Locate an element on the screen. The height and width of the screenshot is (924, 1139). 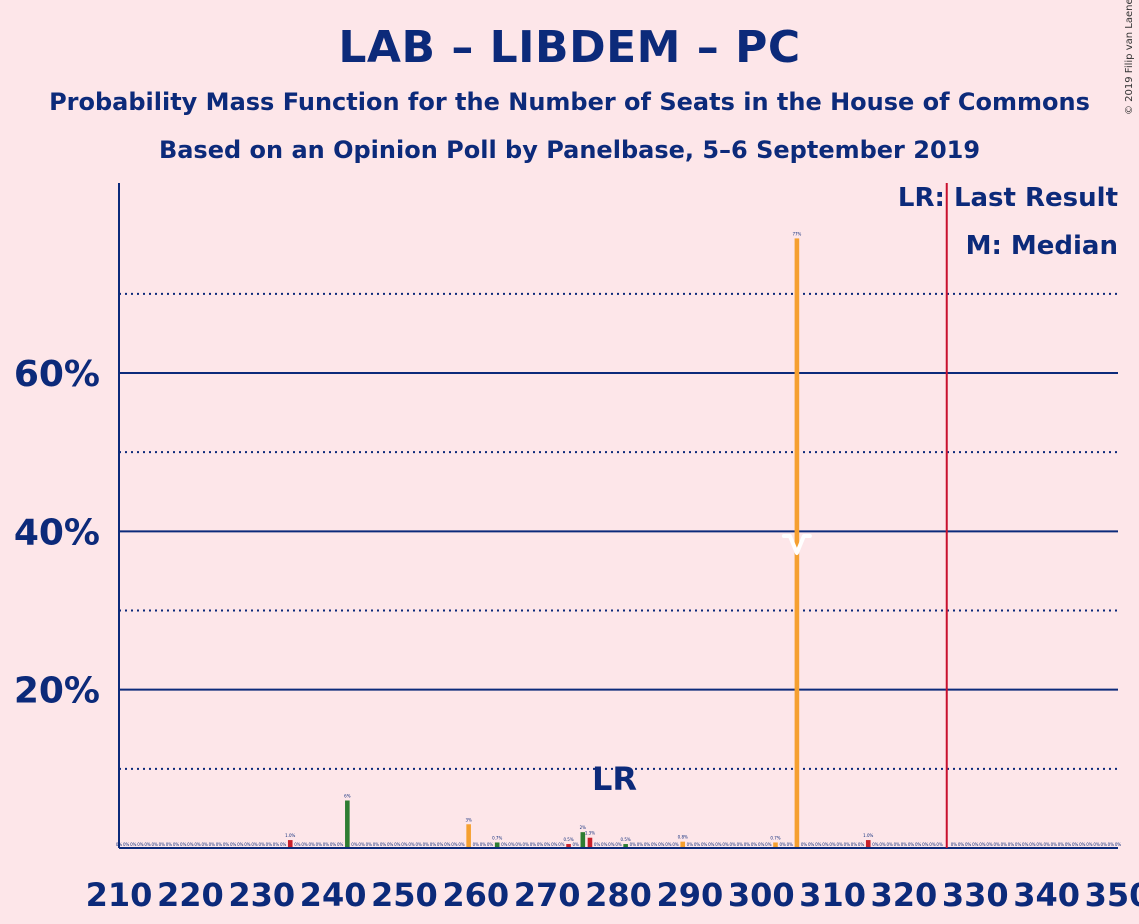
x-tick-label: 290 is located at coordinates (689, 895).